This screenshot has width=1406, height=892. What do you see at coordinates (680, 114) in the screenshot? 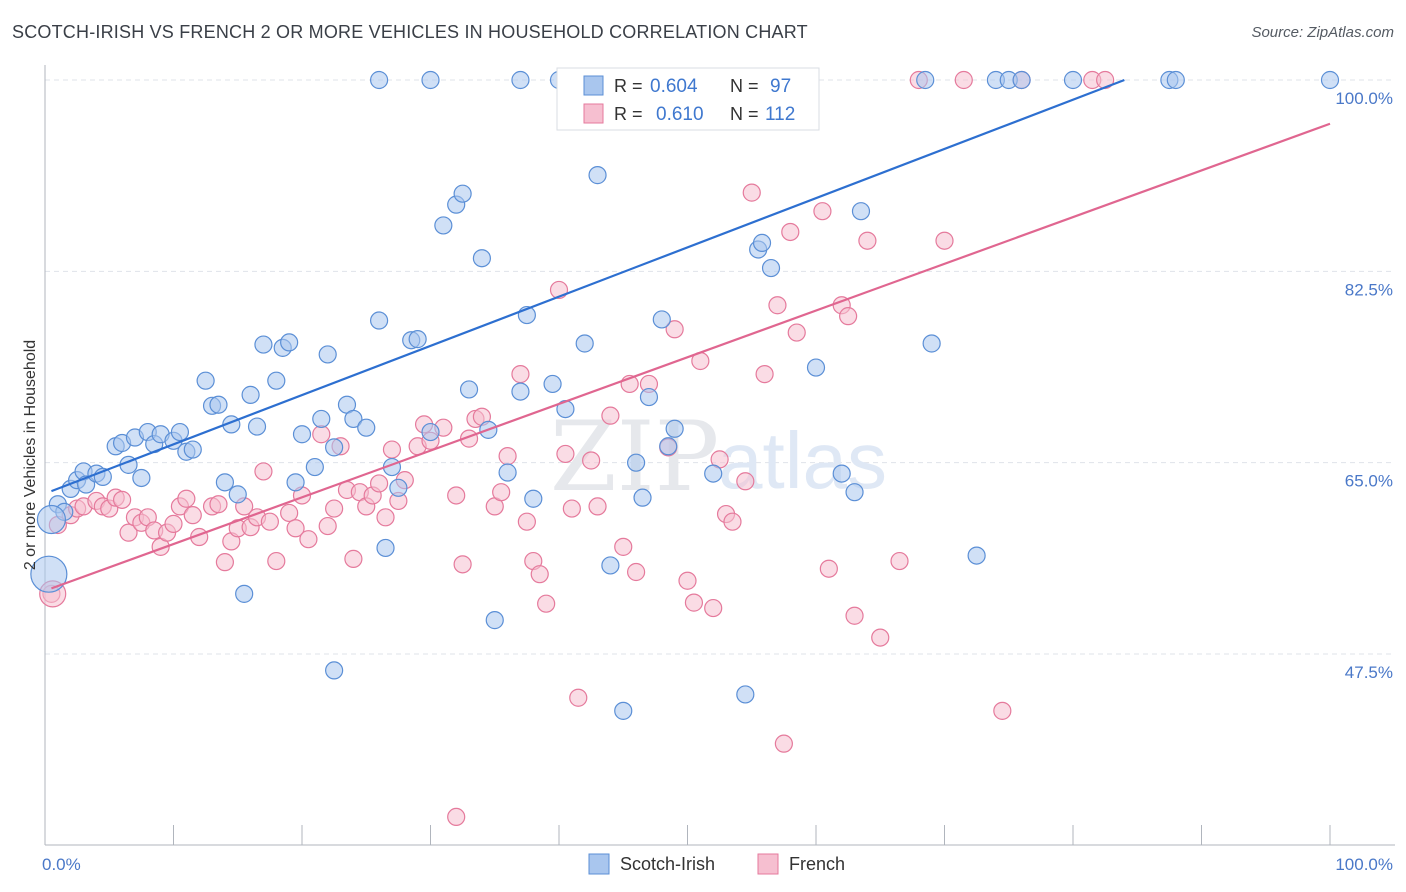
I see `legend-r-value-french: 0.610` at bounding box center [680, 114].